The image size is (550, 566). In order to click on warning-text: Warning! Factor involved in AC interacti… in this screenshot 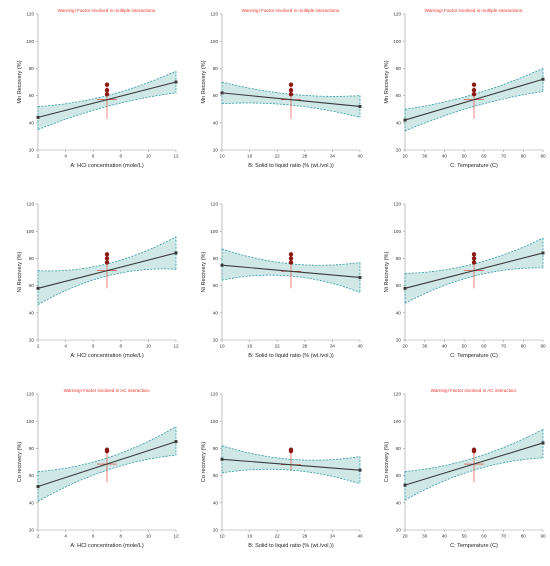, I will do `click(107, 390)`.